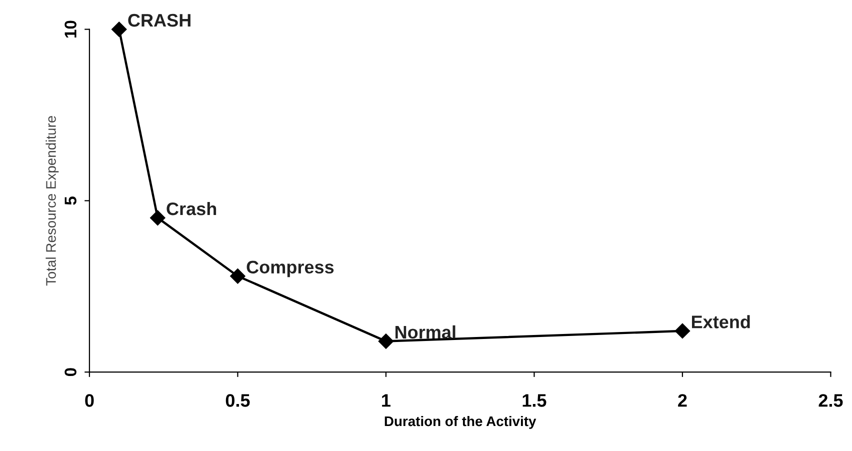 The height and width of the screenshot is (451, 852). What do you see at coordinates (721, 321) in the screenshot?
I see `annotation: Extend` at bounding box center [721, 321].